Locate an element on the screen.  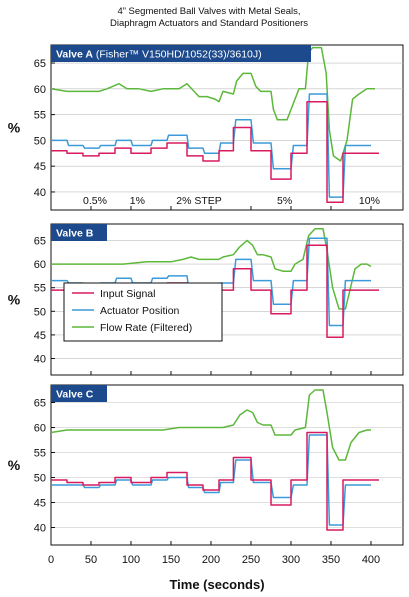
x-tick-label: 250 is located at coordinates (251, 560).